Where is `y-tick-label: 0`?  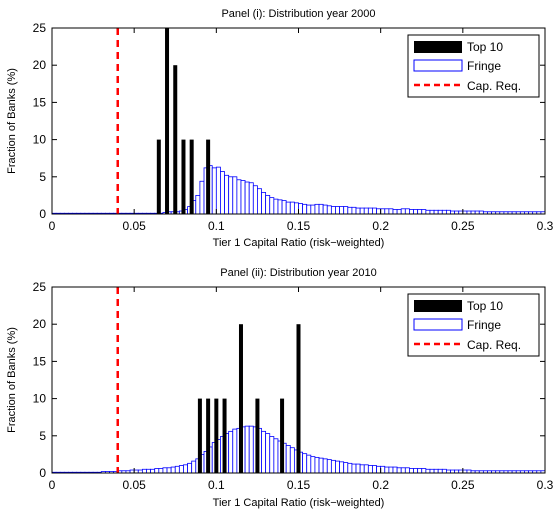 y-tick-label: 0 is located at coordinates (42, 473).